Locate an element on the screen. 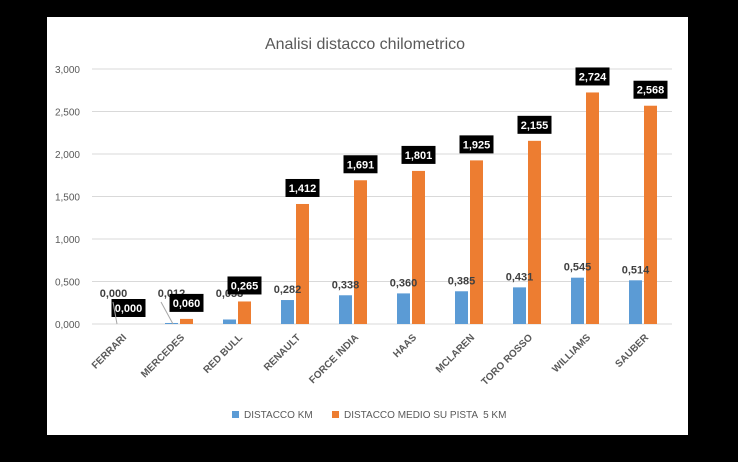 This screenshot has width=738, height=462. data-label-distacco-medio-renault: 1,412 is located at coordinates (303, 189).